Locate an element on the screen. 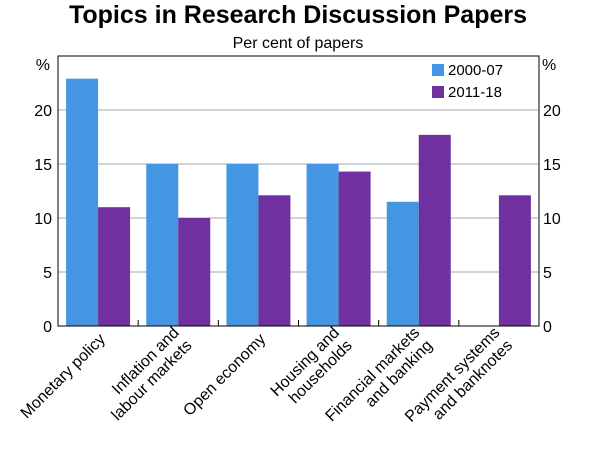 This screenshot has width=597, height=470. legend-label: 2011-18 is located at coordinates (475, 92).